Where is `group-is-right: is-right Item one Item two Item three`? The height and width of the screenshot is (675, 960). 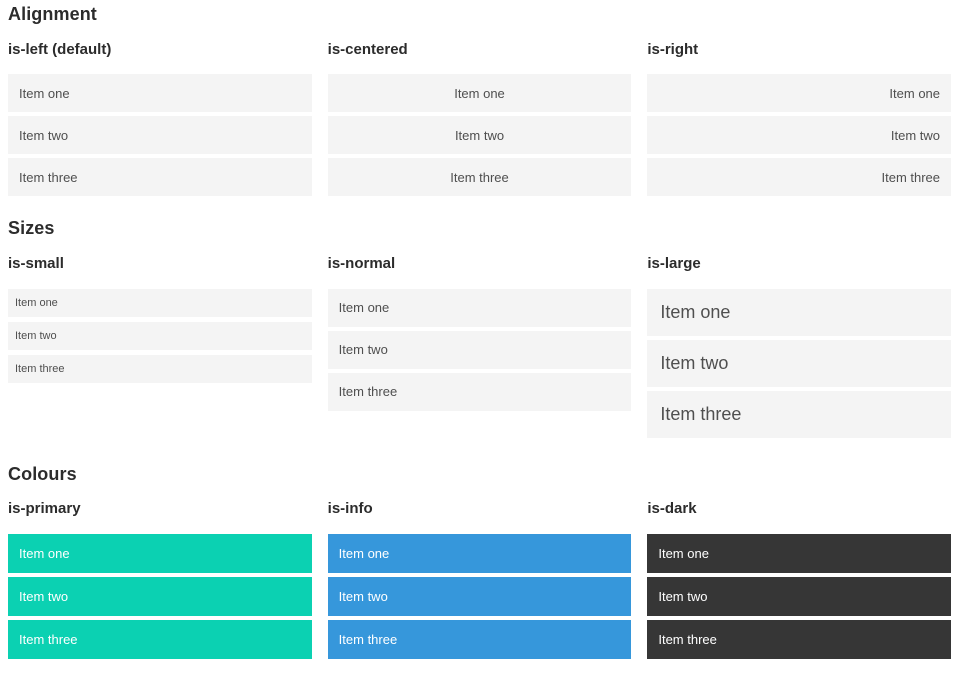
group-is-right: is-right Item one Item two Item three is located at coordinates (799, 118).